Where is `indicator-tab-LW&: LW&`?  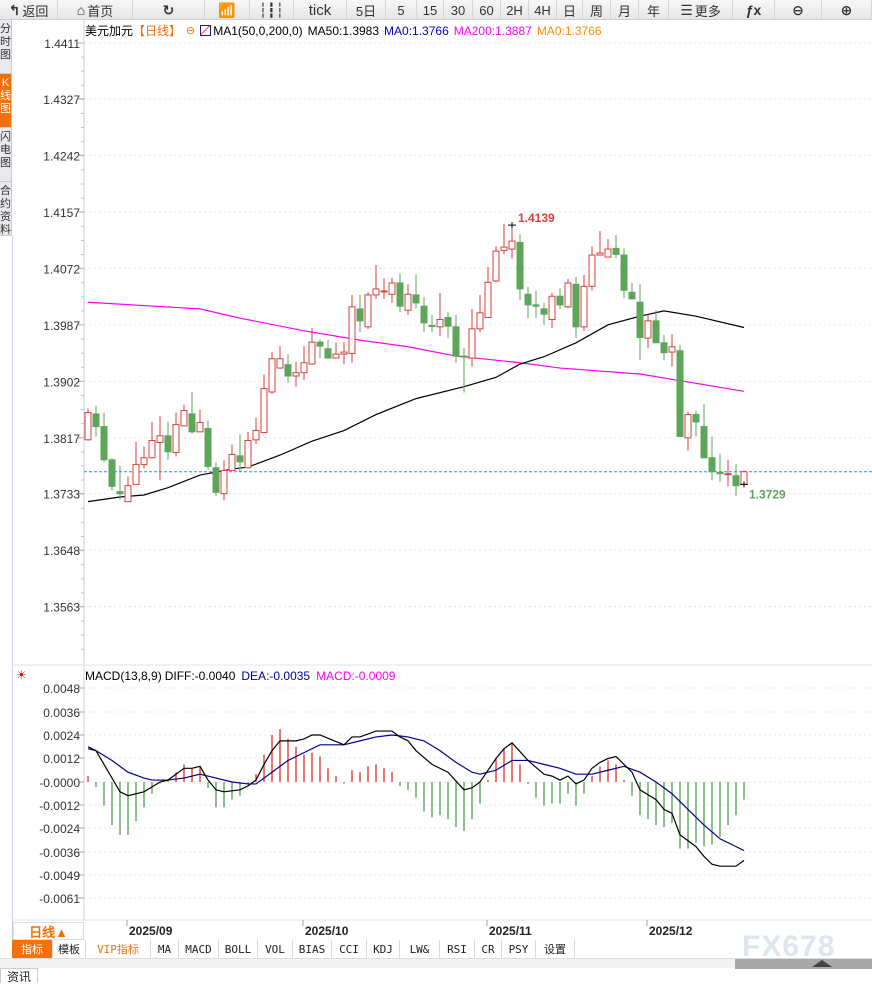
indicator-tab-LW&: LW& is located at coordinates (420, 949).